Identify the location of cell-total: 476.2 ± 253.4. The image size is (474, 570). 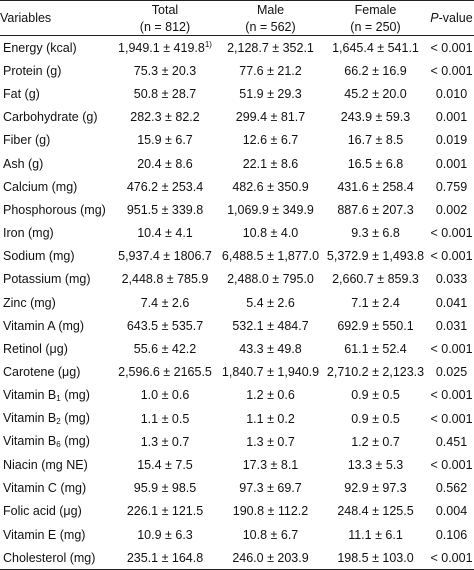
(165, 186).